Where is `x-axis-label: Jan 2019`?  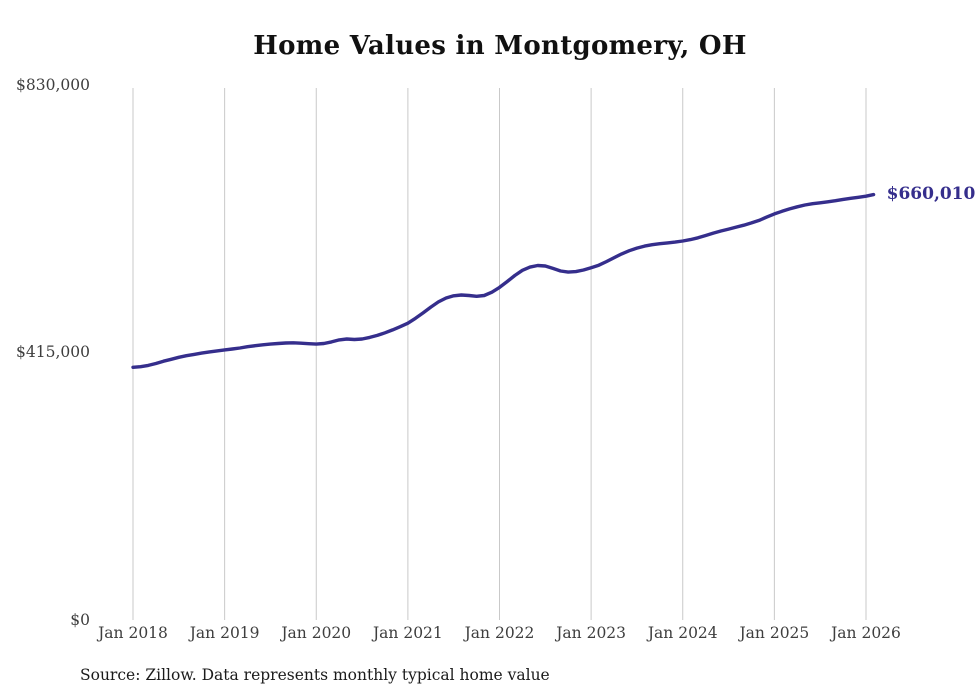
x-axis-label: Jan 2019 is located at coordinates (224, 633).